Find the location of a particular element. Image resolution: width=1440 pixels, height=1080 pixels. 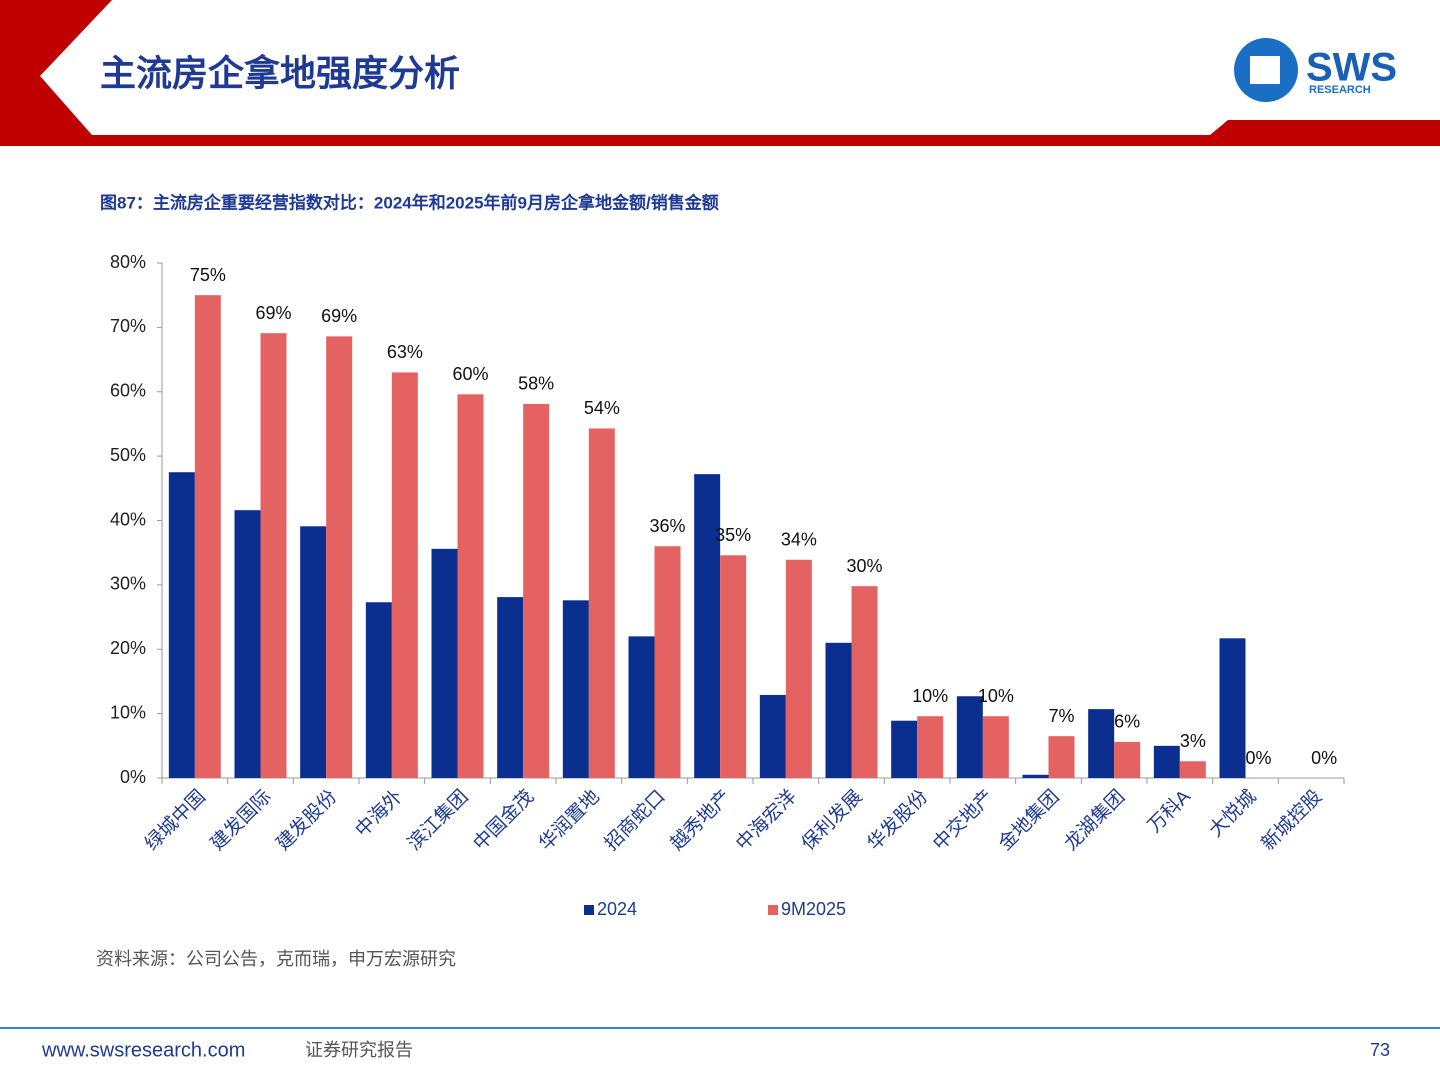

x-tick-label: 中海宏洋 is located at coordinates (766, 820).